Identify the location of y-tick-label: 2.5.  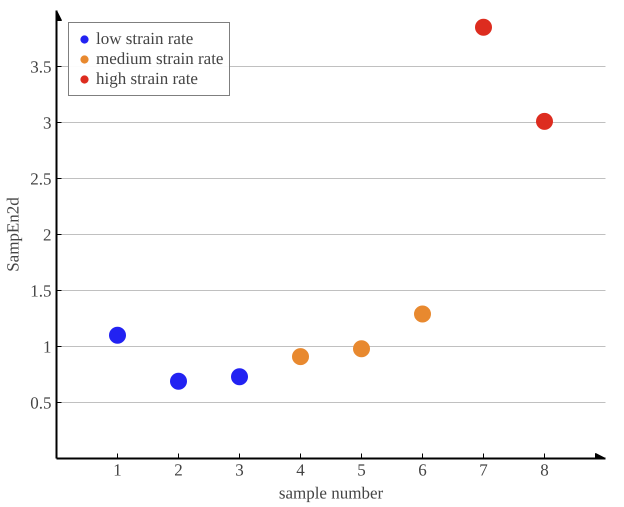
(41, 179).